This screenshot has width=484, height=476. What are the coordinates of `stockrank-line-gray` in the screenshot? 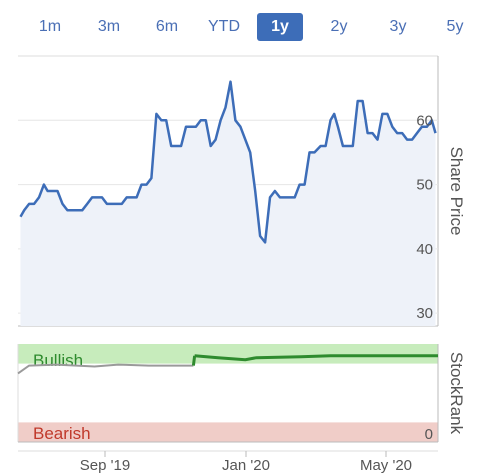 It's located at (105, 369).